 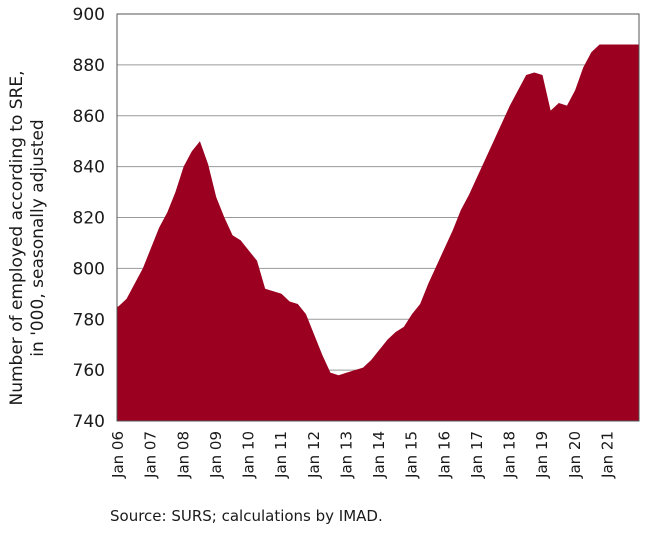 I want to click on x-tick-label: Jan 19, so click(x=542, y=455).